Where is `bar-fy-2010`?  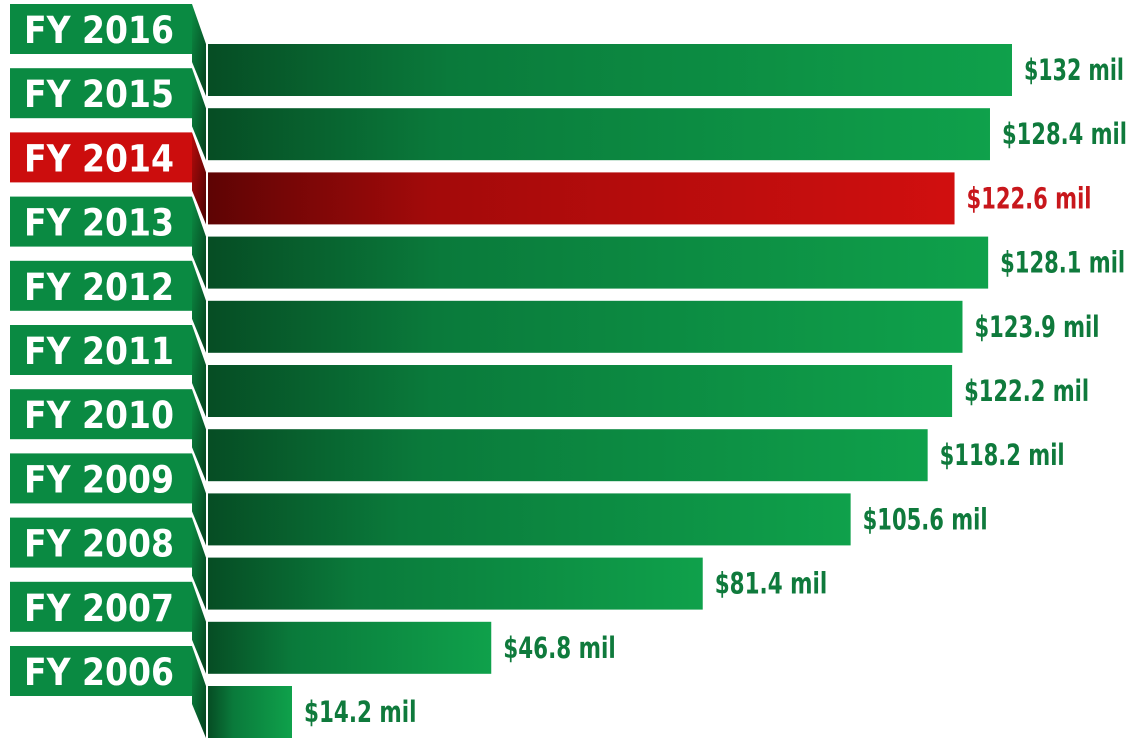 bar-fy-2010 is located at coordinates (568, 455).